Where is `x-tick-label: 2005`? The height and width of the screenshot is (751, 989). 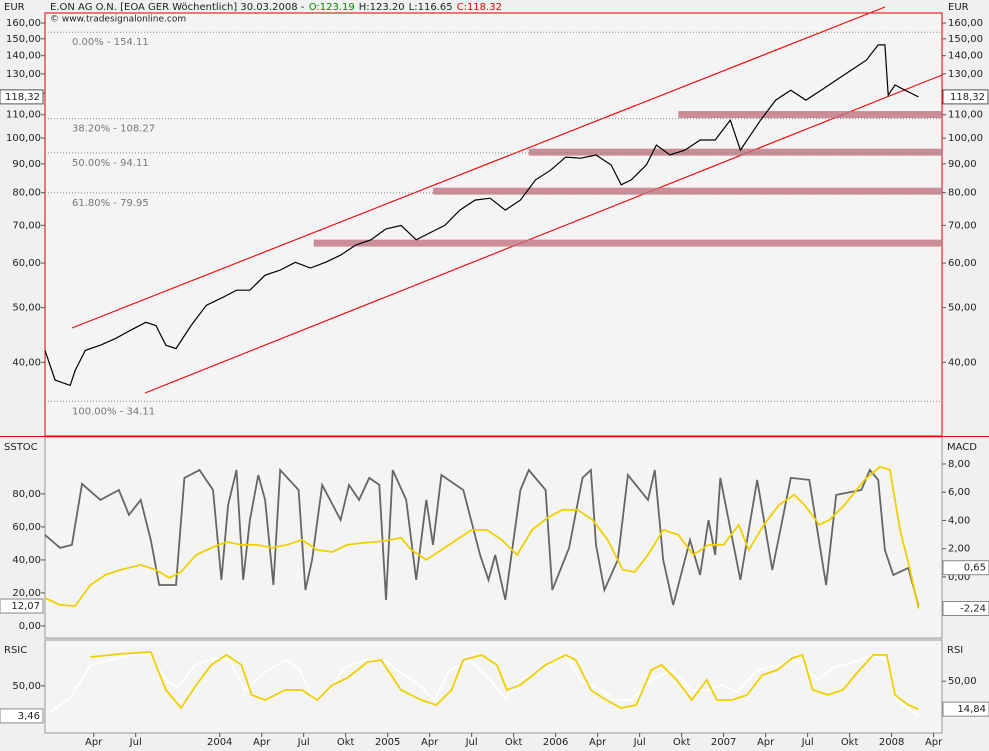
x-tick-label: 2005 is located at coordinates (387, 742).